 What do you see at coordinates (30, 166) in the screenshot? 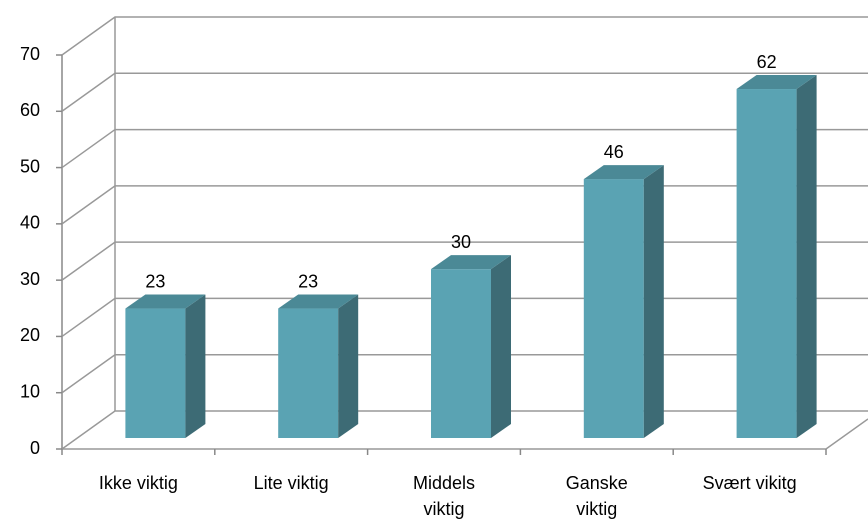
I see `y-tick-label: 50` at bounding box center [30, 166].